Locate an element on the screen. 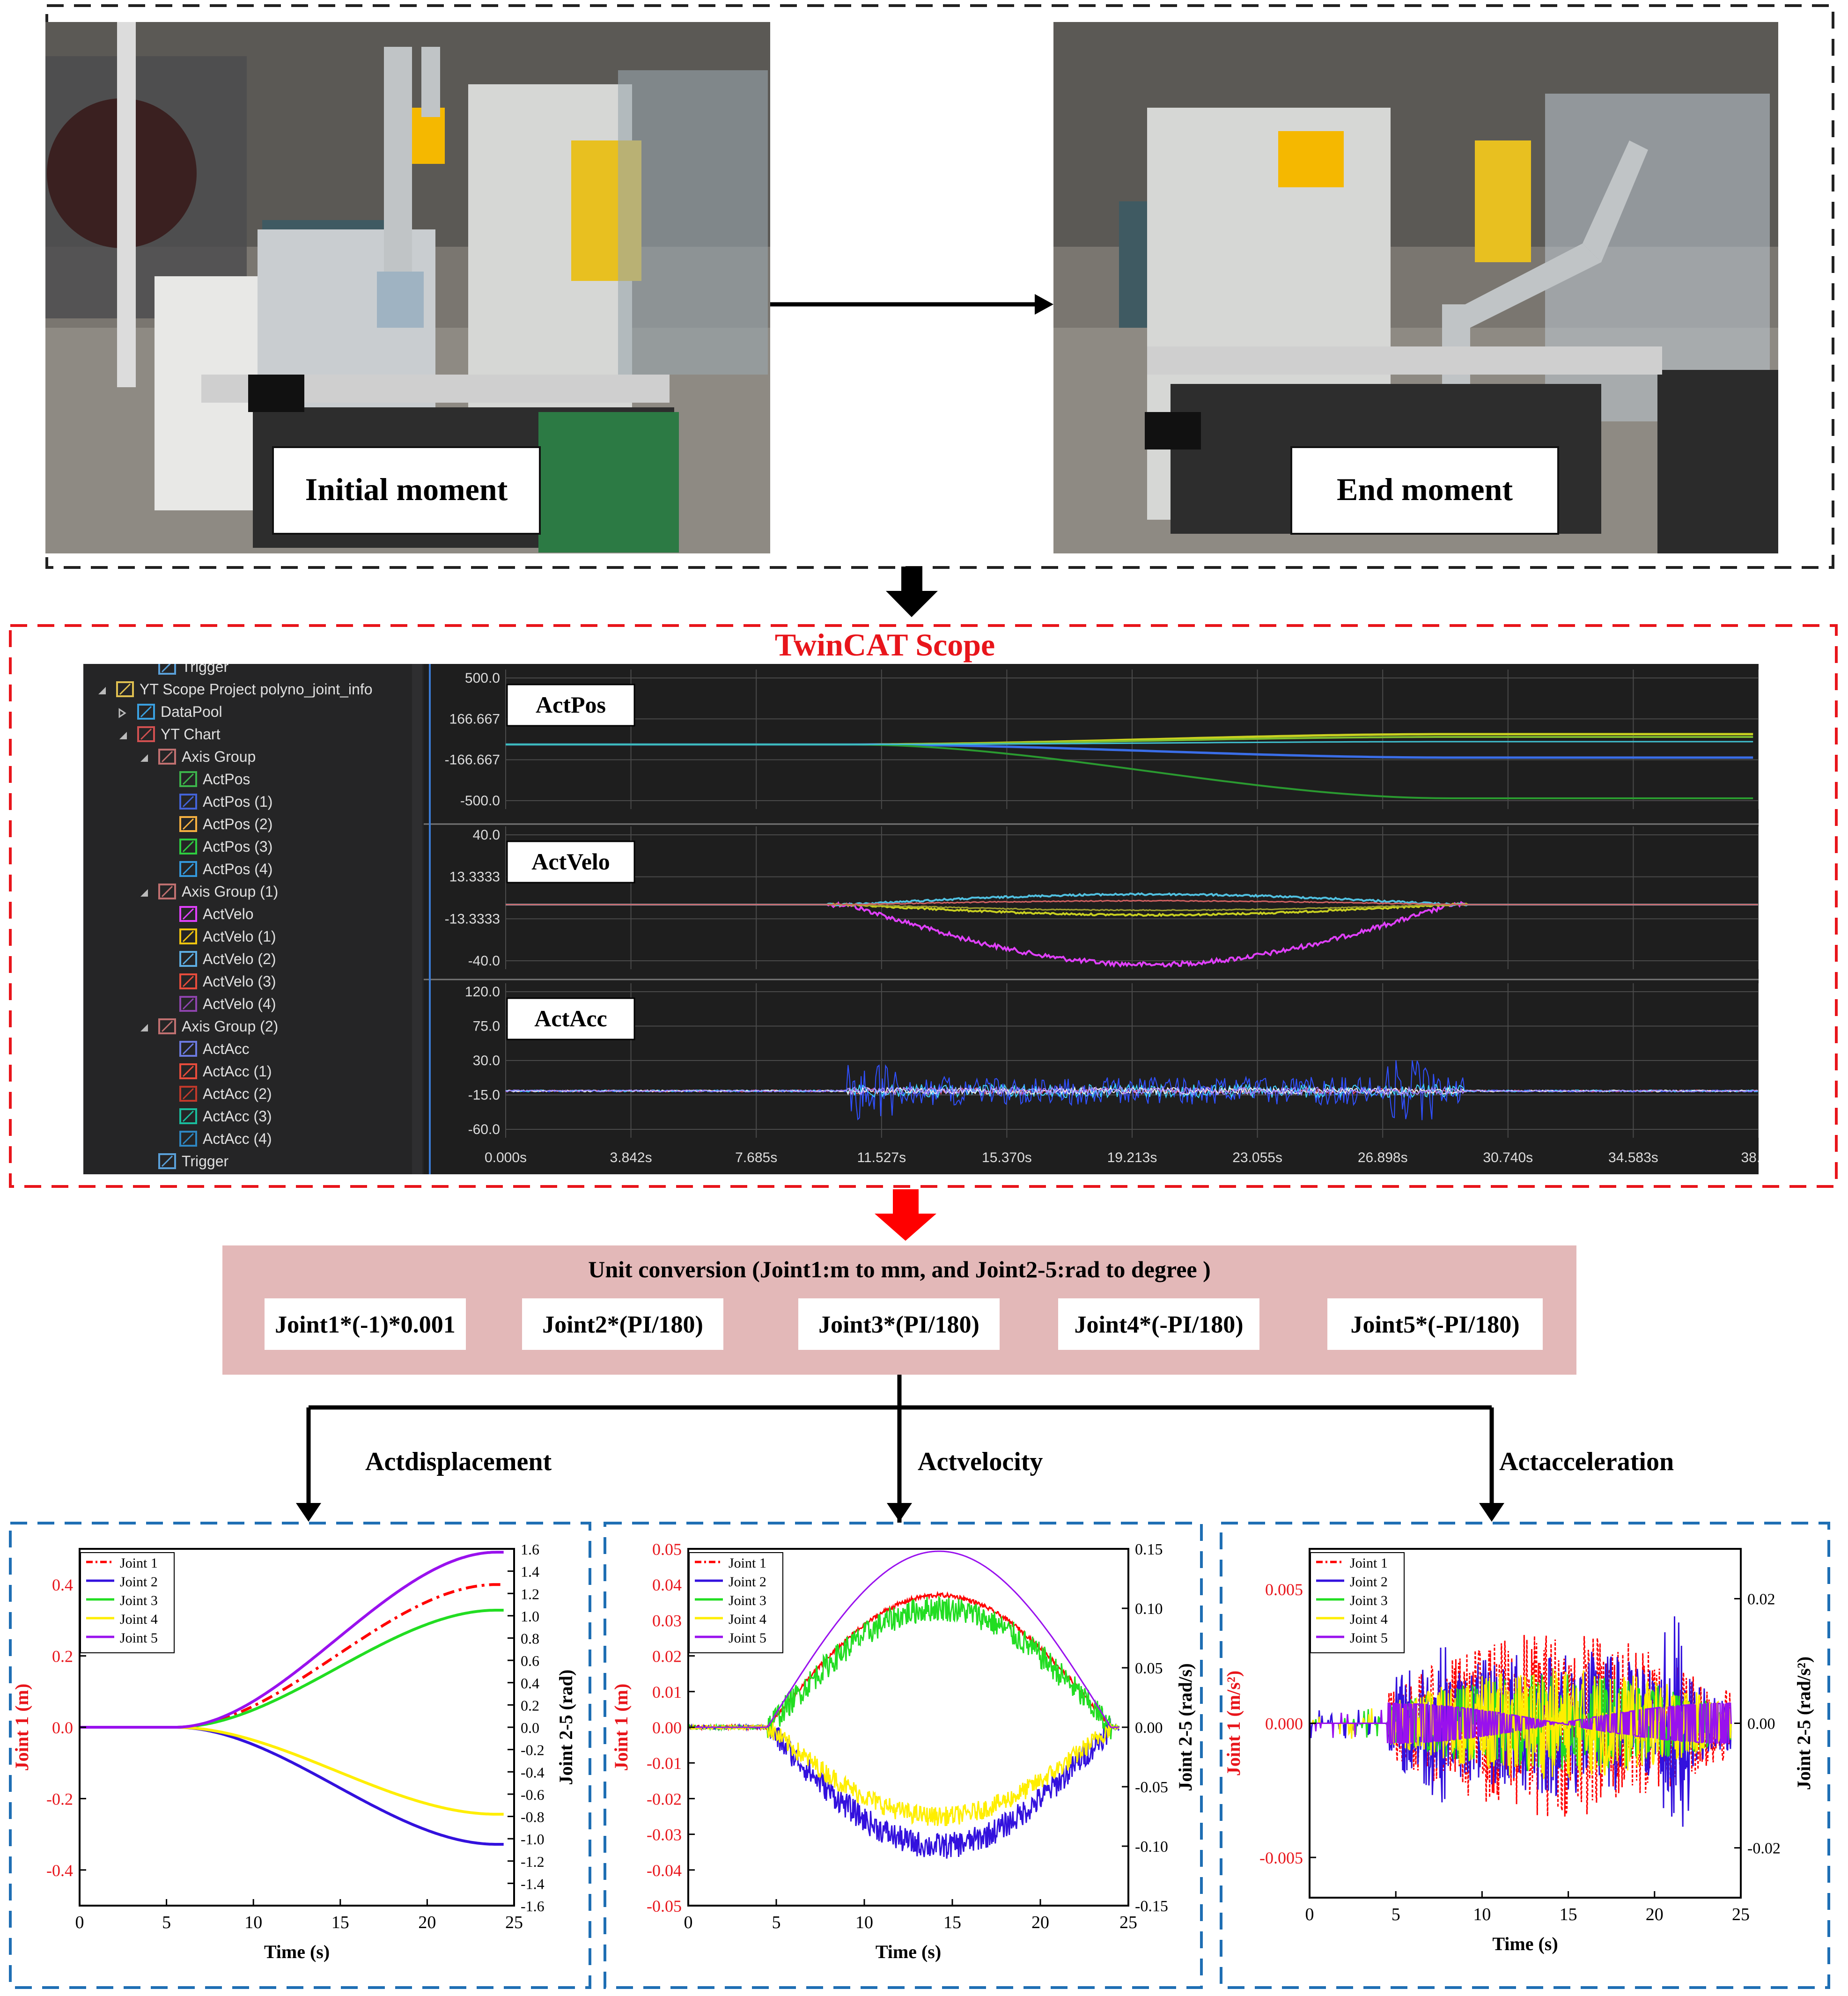  legend-label: Joint 5 is located at coordinates (1369, 1638).